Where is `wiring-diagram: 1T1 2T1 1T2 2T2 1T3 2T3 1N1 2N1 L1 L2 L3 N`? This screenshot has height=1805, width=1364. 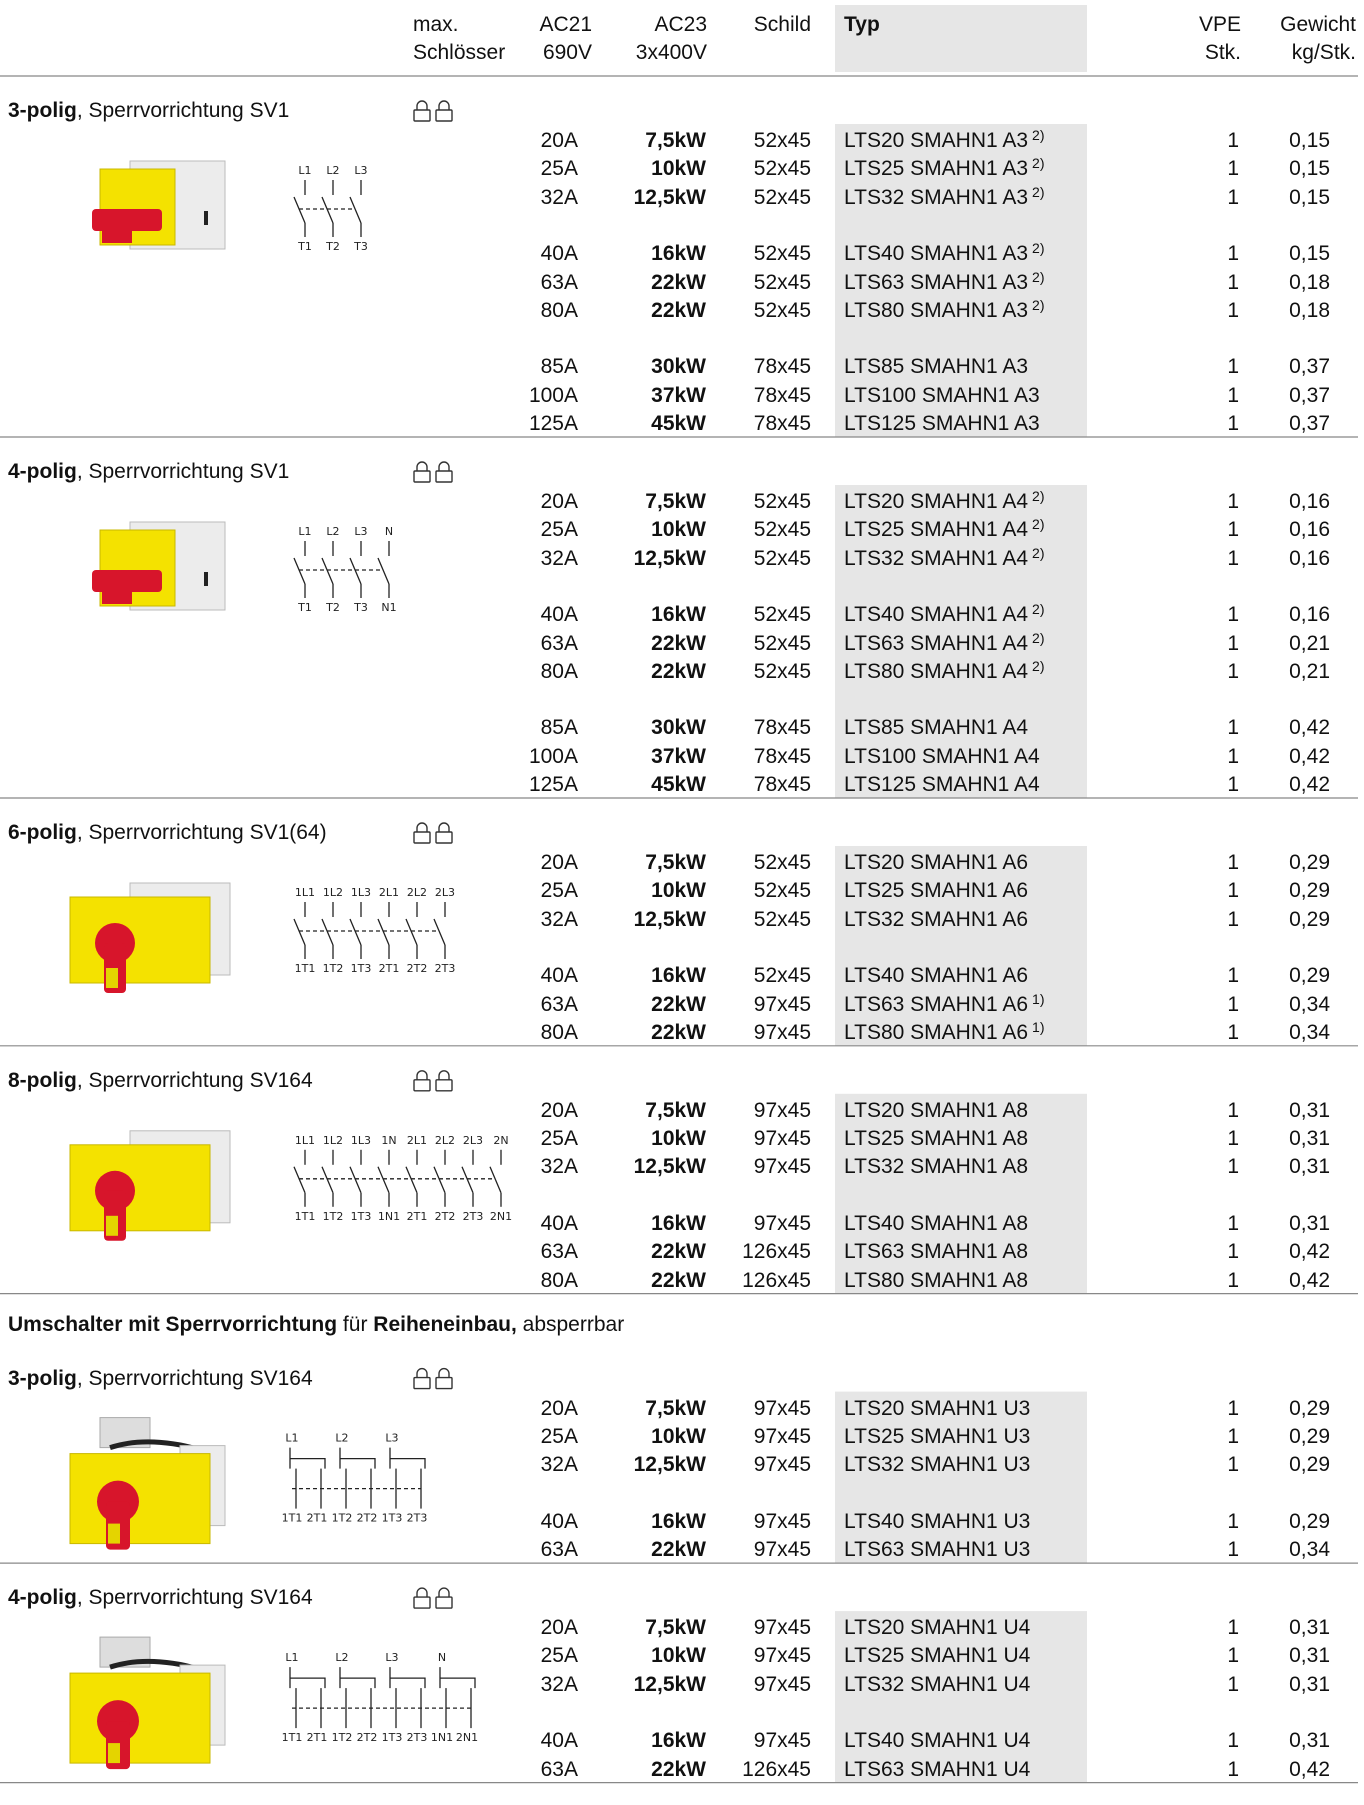 wiring-diagram: 1T1 2T1 1T2 2T2 1T3 2T3 1N1 2N1 L1 L2 L3 N is located at coordinates (380, 1697).